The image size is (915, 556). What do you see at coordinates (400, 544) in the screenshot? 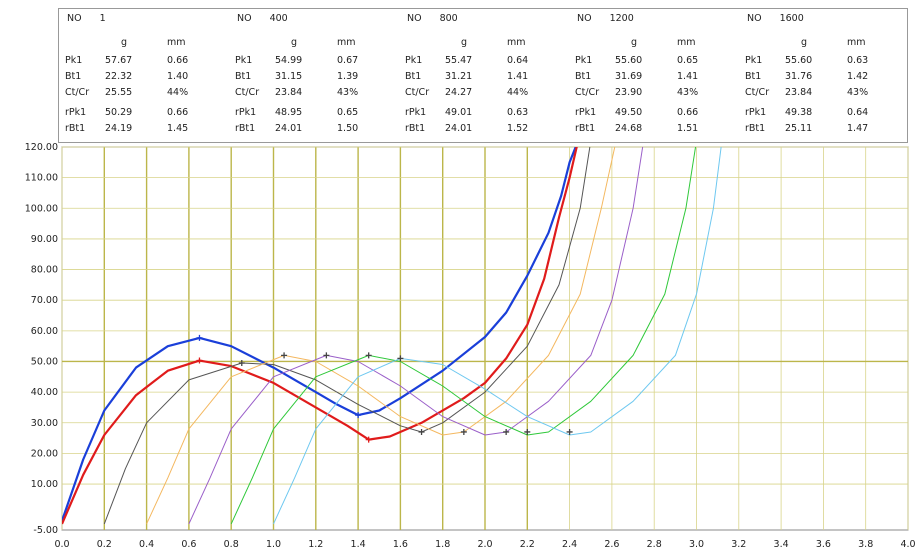
I see `x-tick-label: 1.6` at bounding box center [400, 544].